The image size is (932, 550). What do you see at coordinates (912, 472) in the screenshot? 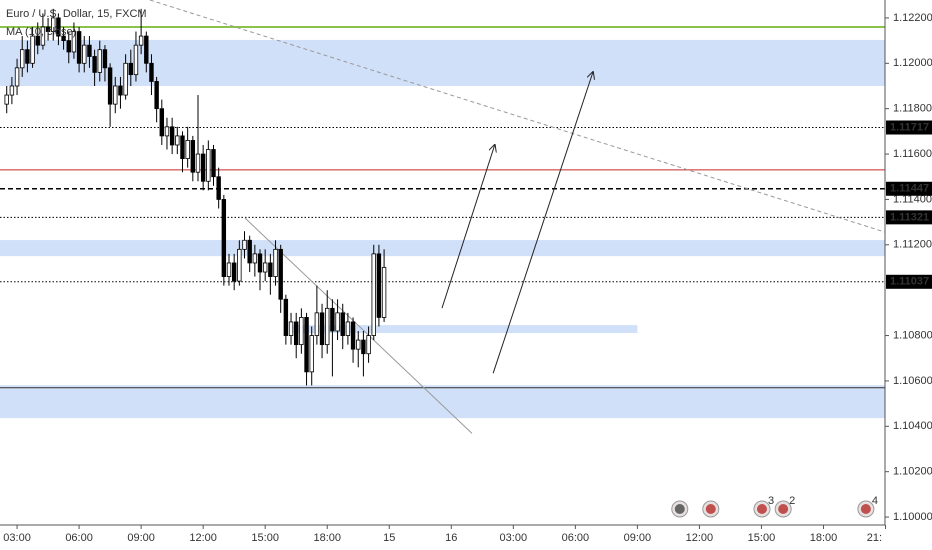
I see `y-tick-label: 1.10200` at bounding box center [912, 472].